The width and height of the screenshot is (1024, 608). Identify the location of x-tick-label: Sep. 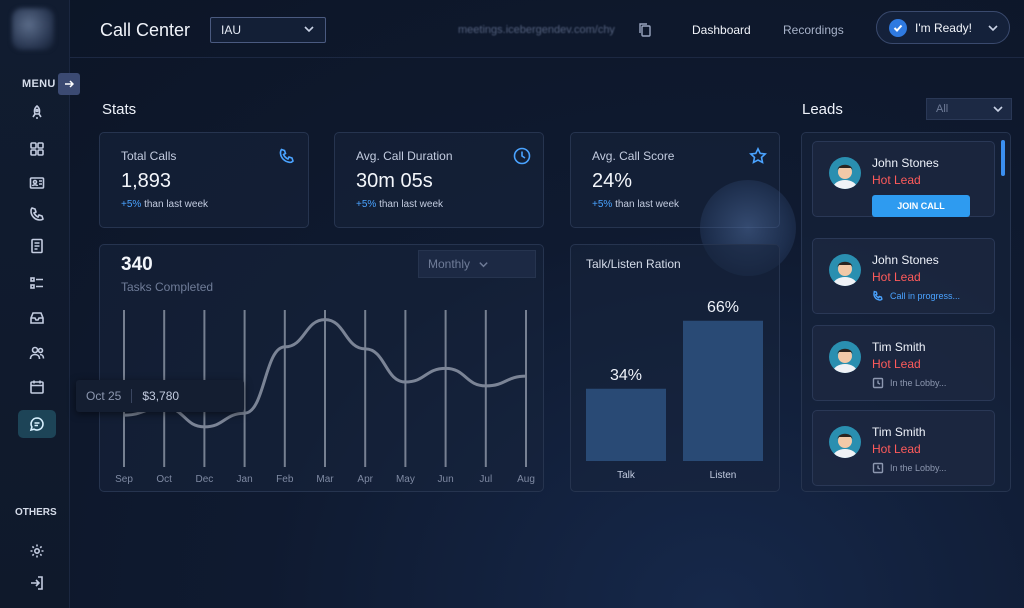
(124, 479).